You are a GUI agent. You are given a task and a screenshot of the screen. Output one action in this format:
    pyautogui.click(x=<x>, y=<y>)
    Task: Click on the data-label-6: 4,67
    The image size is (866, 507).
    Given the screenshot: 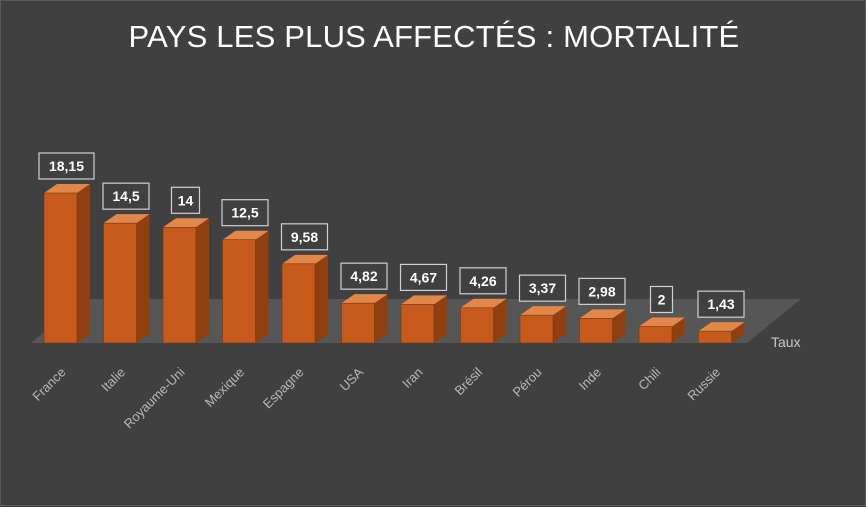 What is the action you would take?
    pyautogui.click(x=423, y=277)
    